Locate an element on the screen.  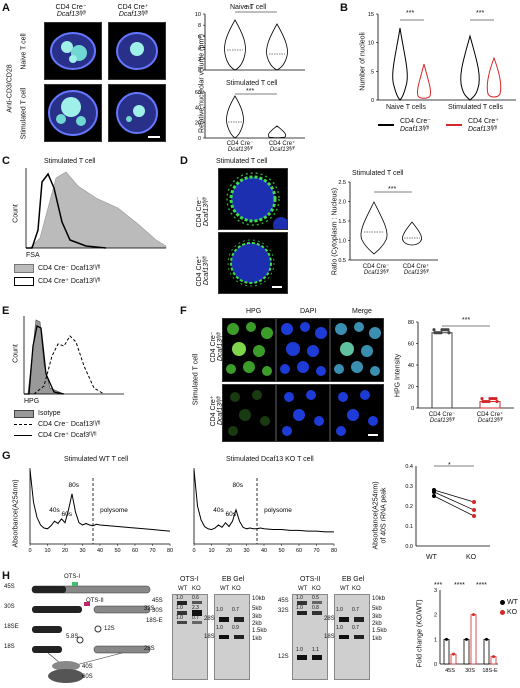
d-plot-title: Stimulated T cell is located at coordinates (378, 173).